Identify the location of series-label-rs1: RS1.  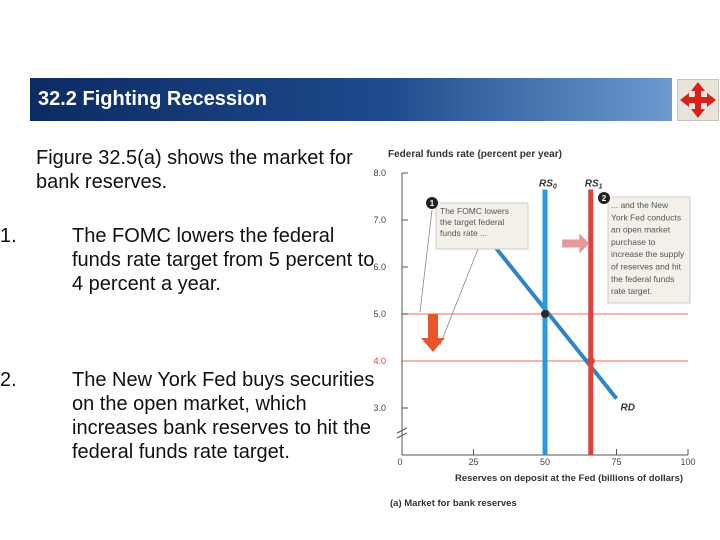
(594, 184).